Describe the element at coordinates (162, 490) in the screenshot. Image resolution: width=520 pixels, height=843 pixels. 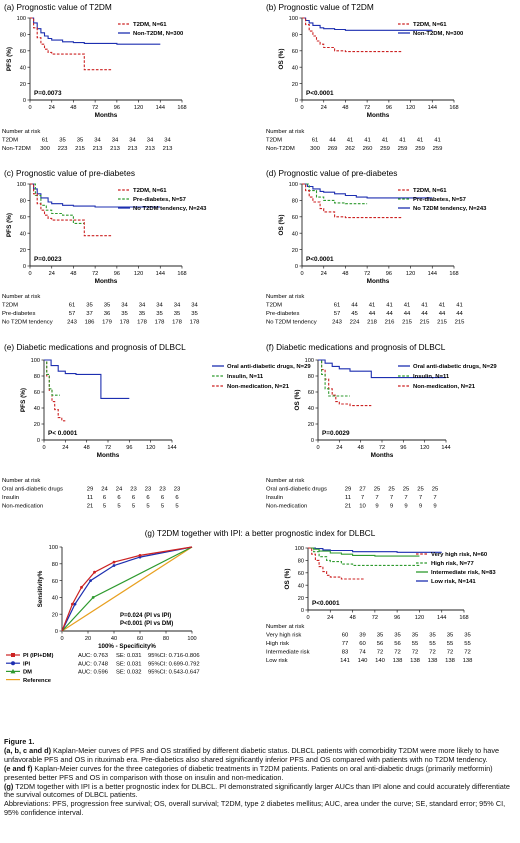
I see `panel-e-risk-value: 23` at that location.